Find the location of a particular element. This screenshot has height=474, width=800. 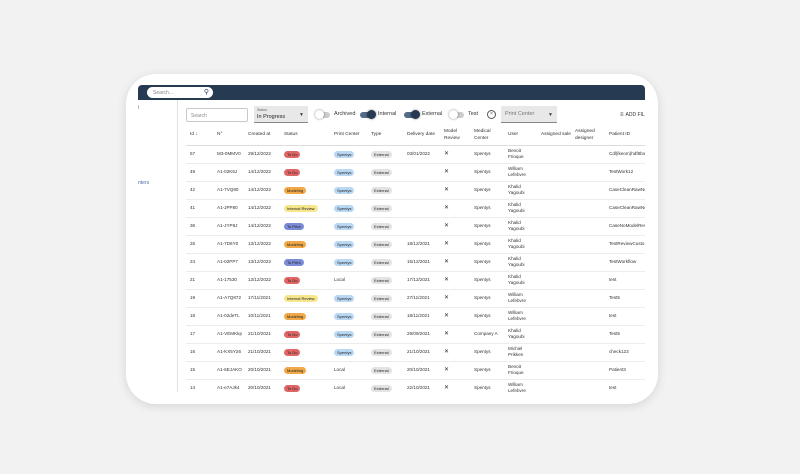

cell-number: A1-02K6J is located at coordinates (228, 172).